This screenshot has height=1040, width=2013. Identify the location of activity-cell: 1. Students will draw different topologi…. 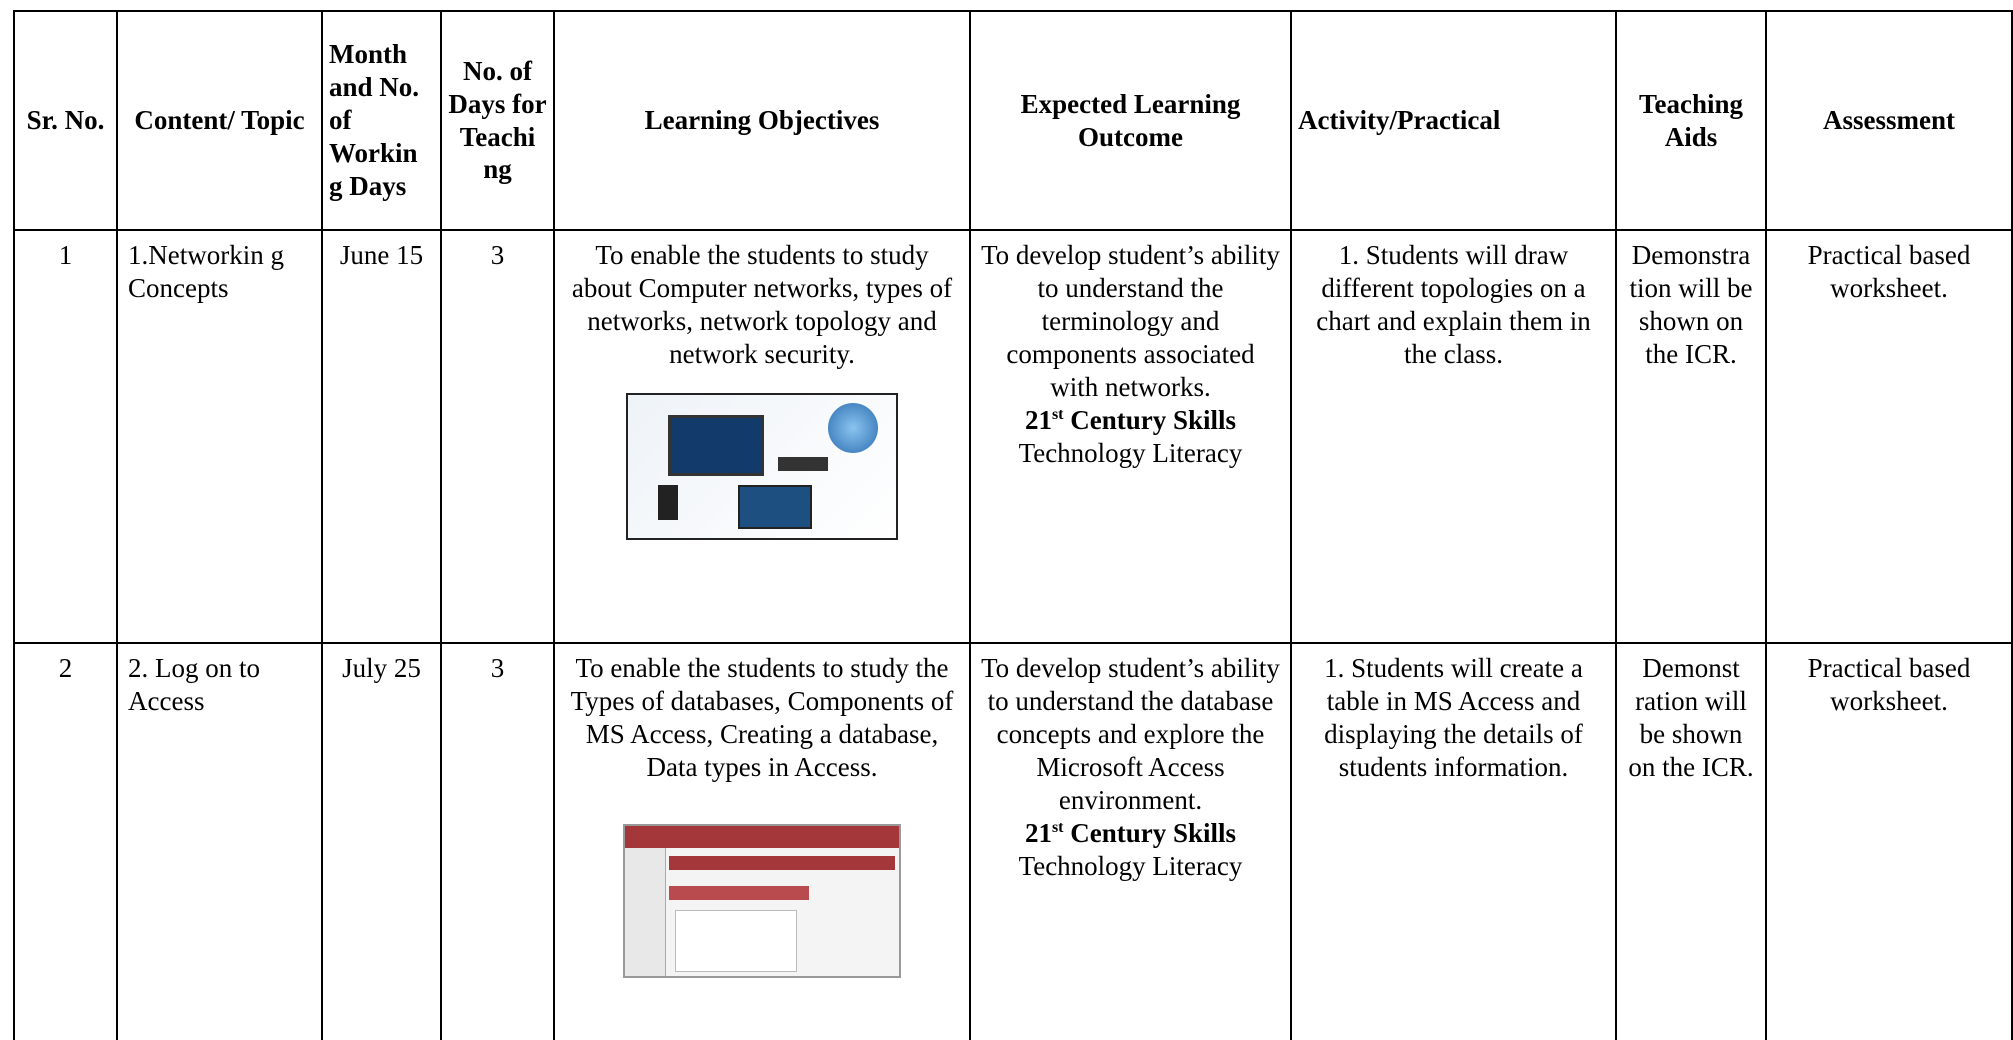
(1453, 436).